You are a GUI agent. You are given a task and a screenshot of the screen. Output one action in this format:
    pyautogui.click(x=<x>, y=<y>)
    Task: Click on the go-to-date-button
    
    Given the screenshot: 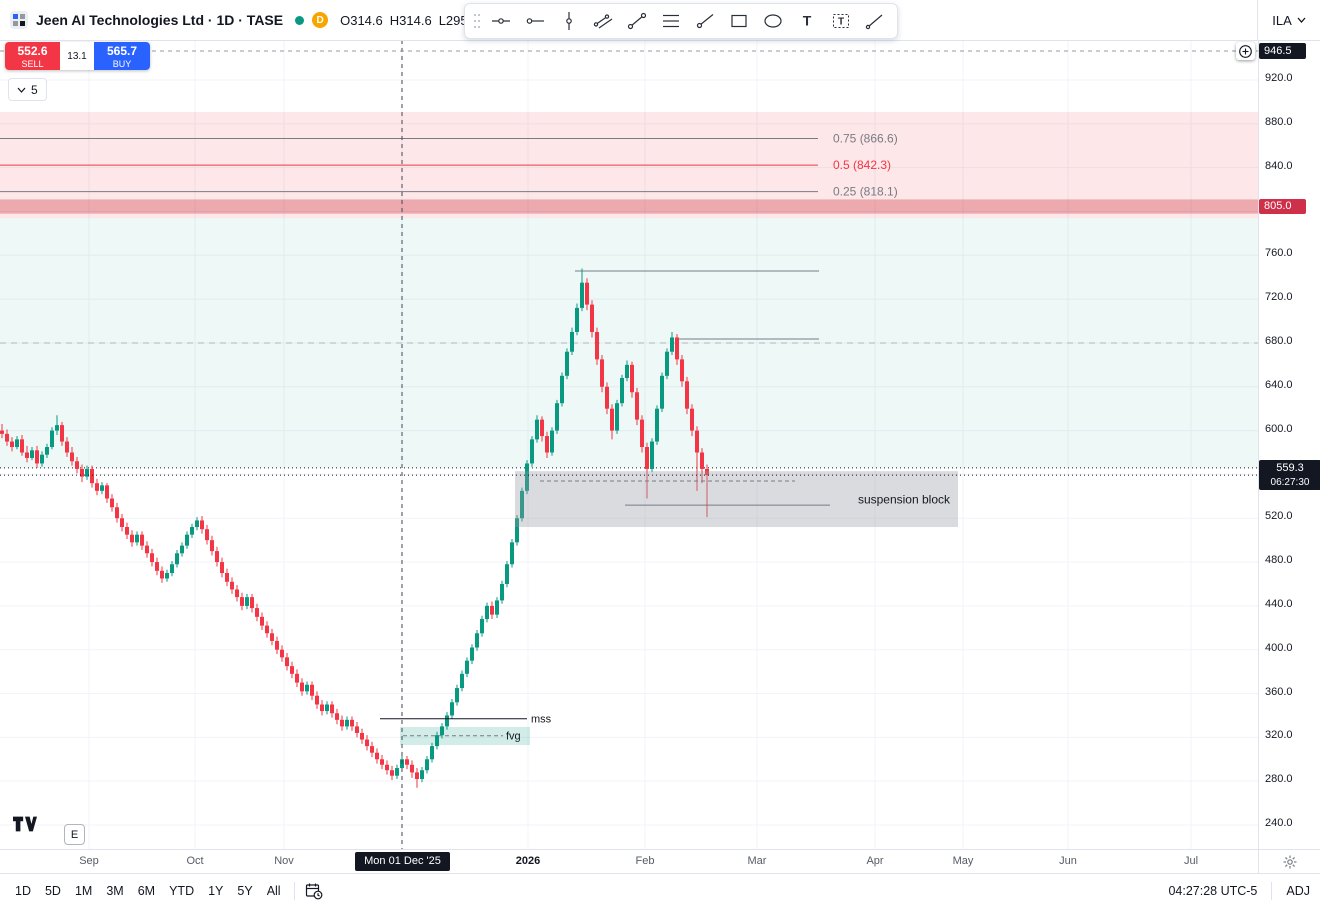 What is the action you would take?
    pyautogui.click(x=314, y=891)
    